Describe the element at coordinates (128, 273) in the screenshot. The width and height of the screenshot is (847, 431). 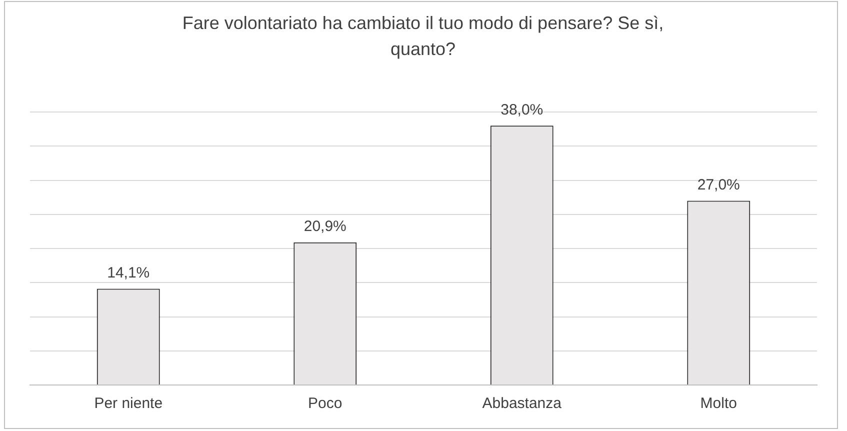
I see `data-label: 14,1%` at that location.